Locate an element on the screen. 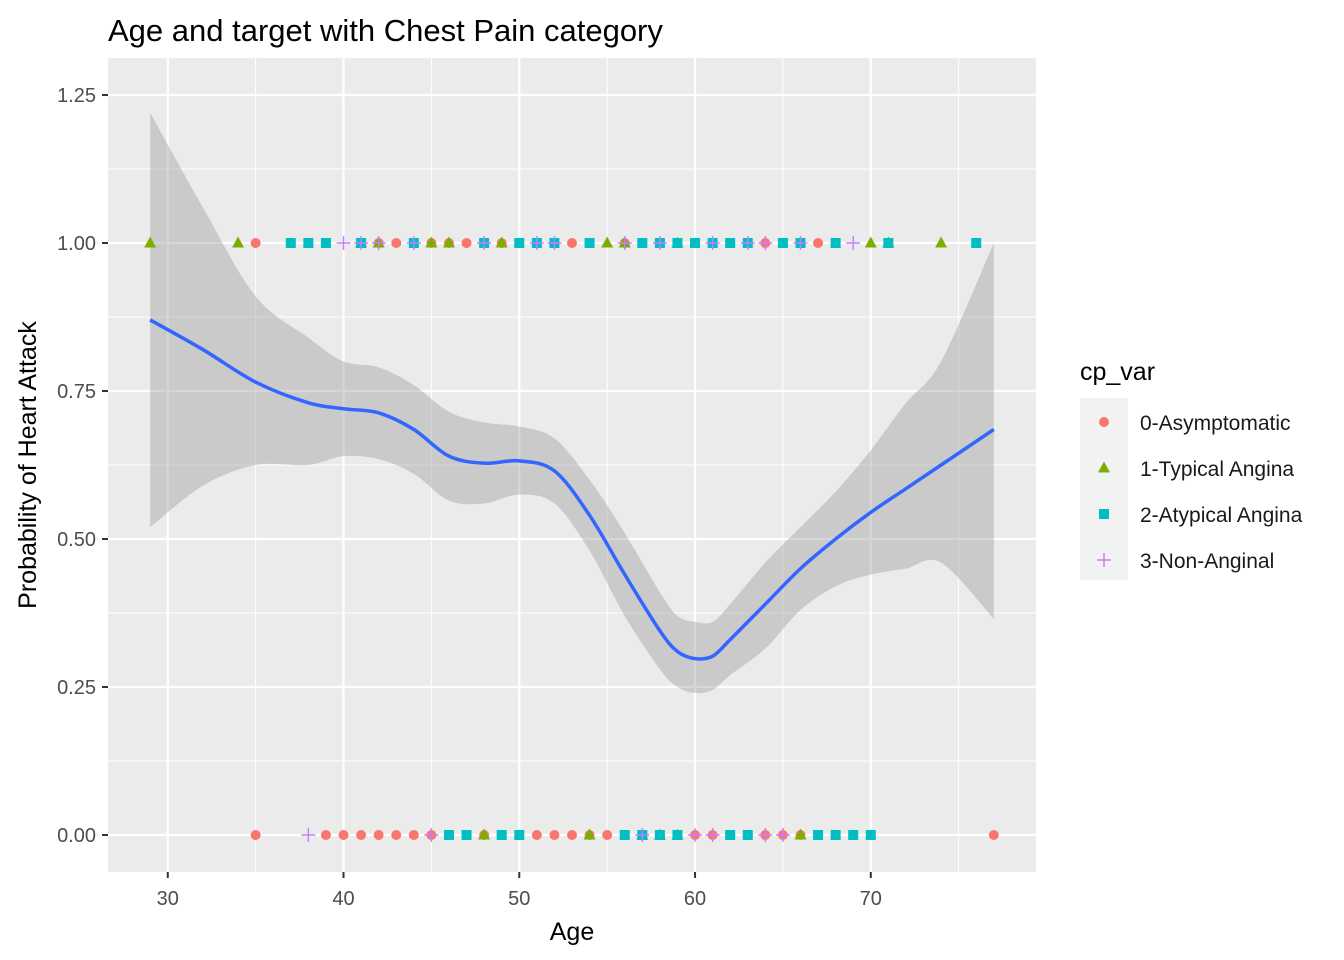  x-tick-label: 50 is located at coordinates (519, 899).